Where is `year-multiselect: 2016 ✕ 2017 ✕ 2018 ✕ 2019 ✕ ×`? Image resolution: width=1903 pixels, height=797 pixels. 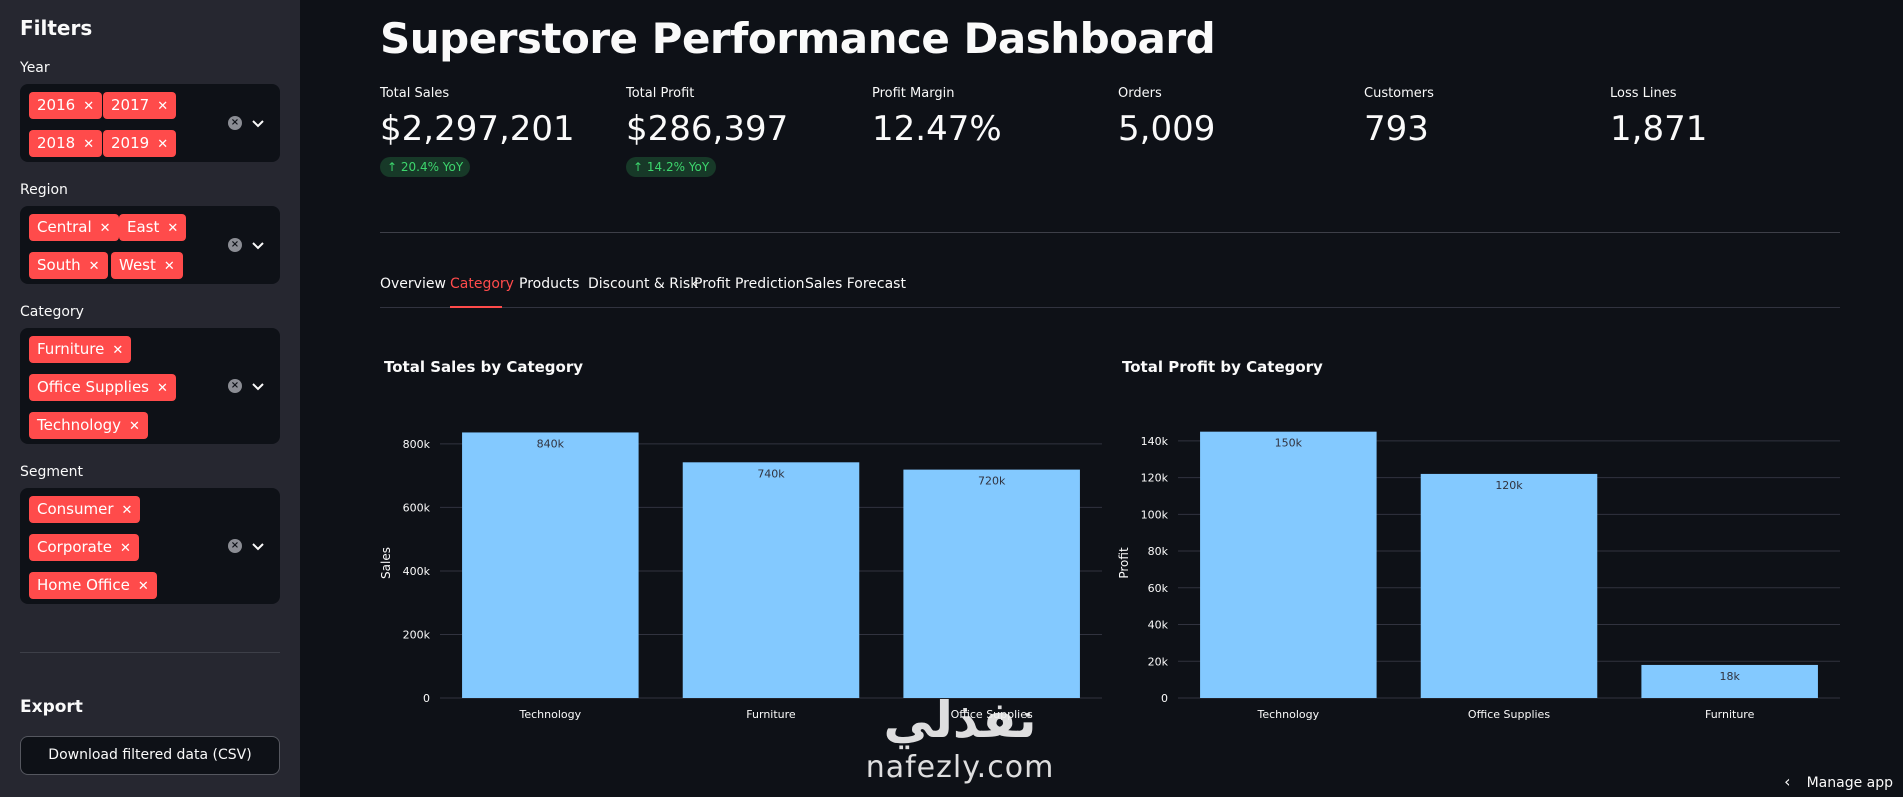 year-multiselect: 2016 ✕ 2017 ✕ 2018 ✕ 2019 ✕ × is located at coordinates (150, 123).